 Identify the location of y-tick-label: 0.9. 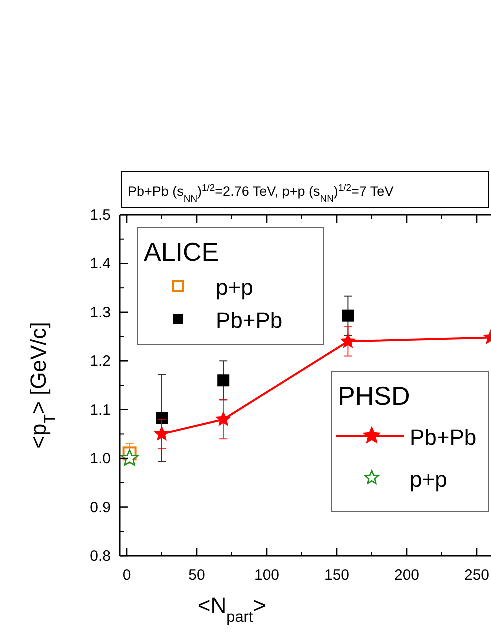
(100, 507).